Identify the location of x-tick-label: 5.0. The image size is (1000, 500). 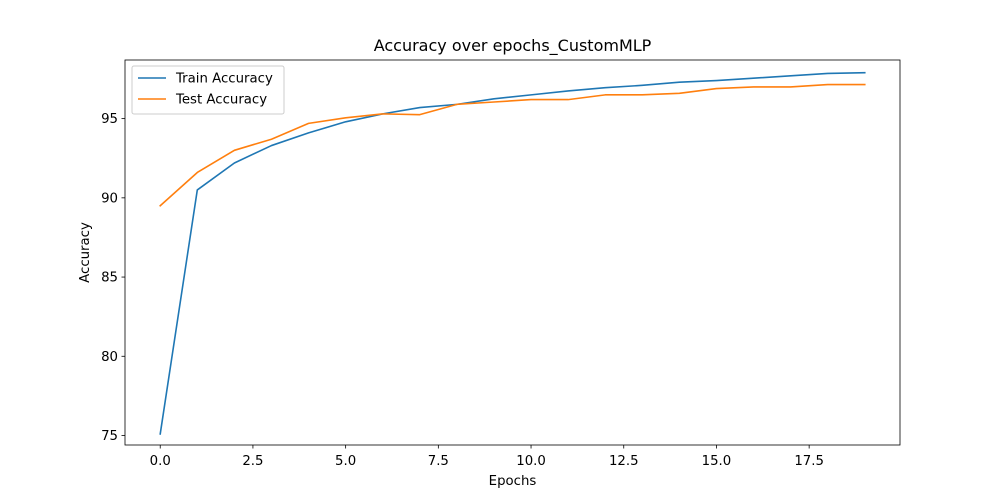
(345, 461).